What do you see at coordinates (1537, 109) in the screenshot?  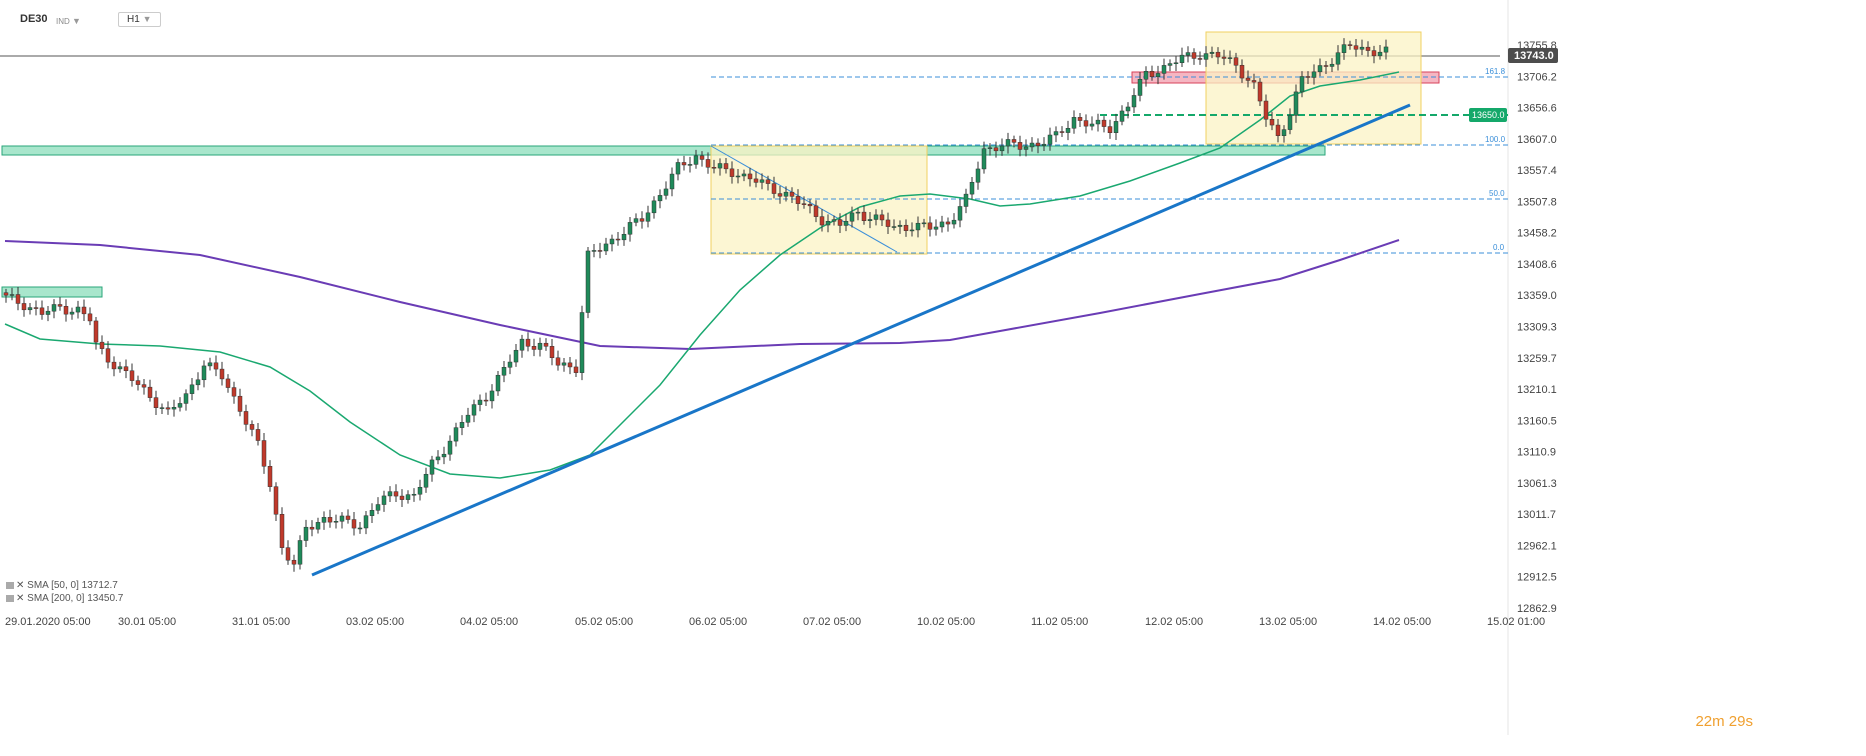 I see `price-tick-label: 13656.6` at bounding box center [1537, 109].